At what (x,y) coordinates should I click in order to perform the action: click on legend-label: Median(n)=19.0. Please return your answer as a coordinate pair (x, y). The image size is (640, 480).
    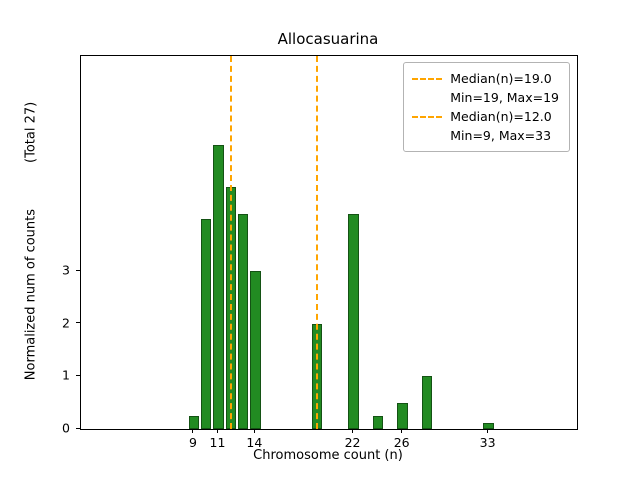
    Looking at the image, I should click on (501, 78).